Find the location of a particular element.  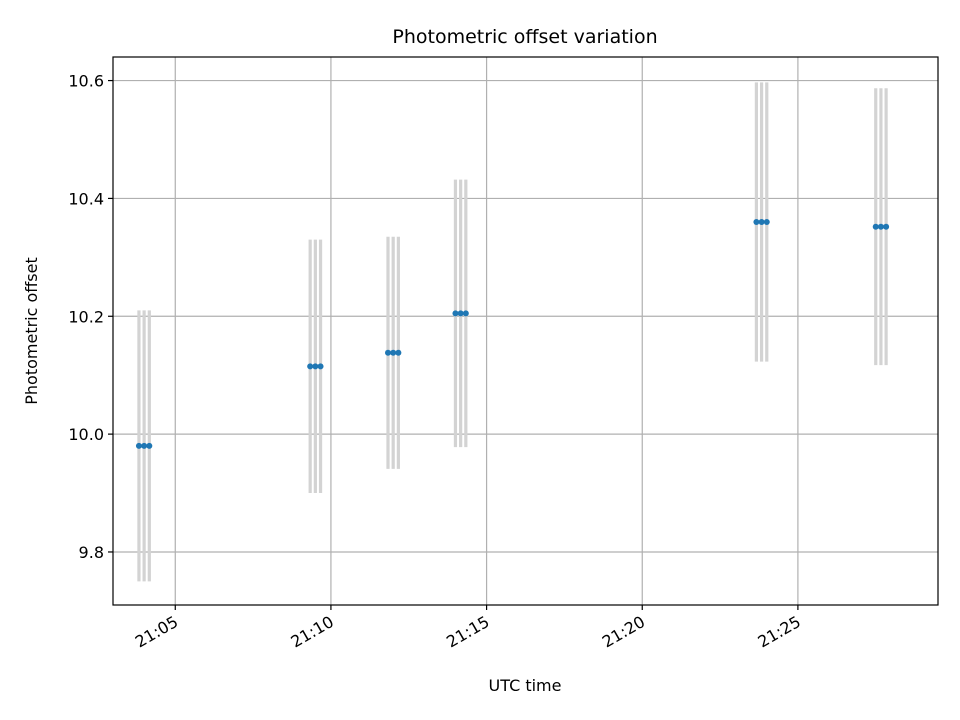

y-tick-label: 10.0 is located at coordinates (86, 434).